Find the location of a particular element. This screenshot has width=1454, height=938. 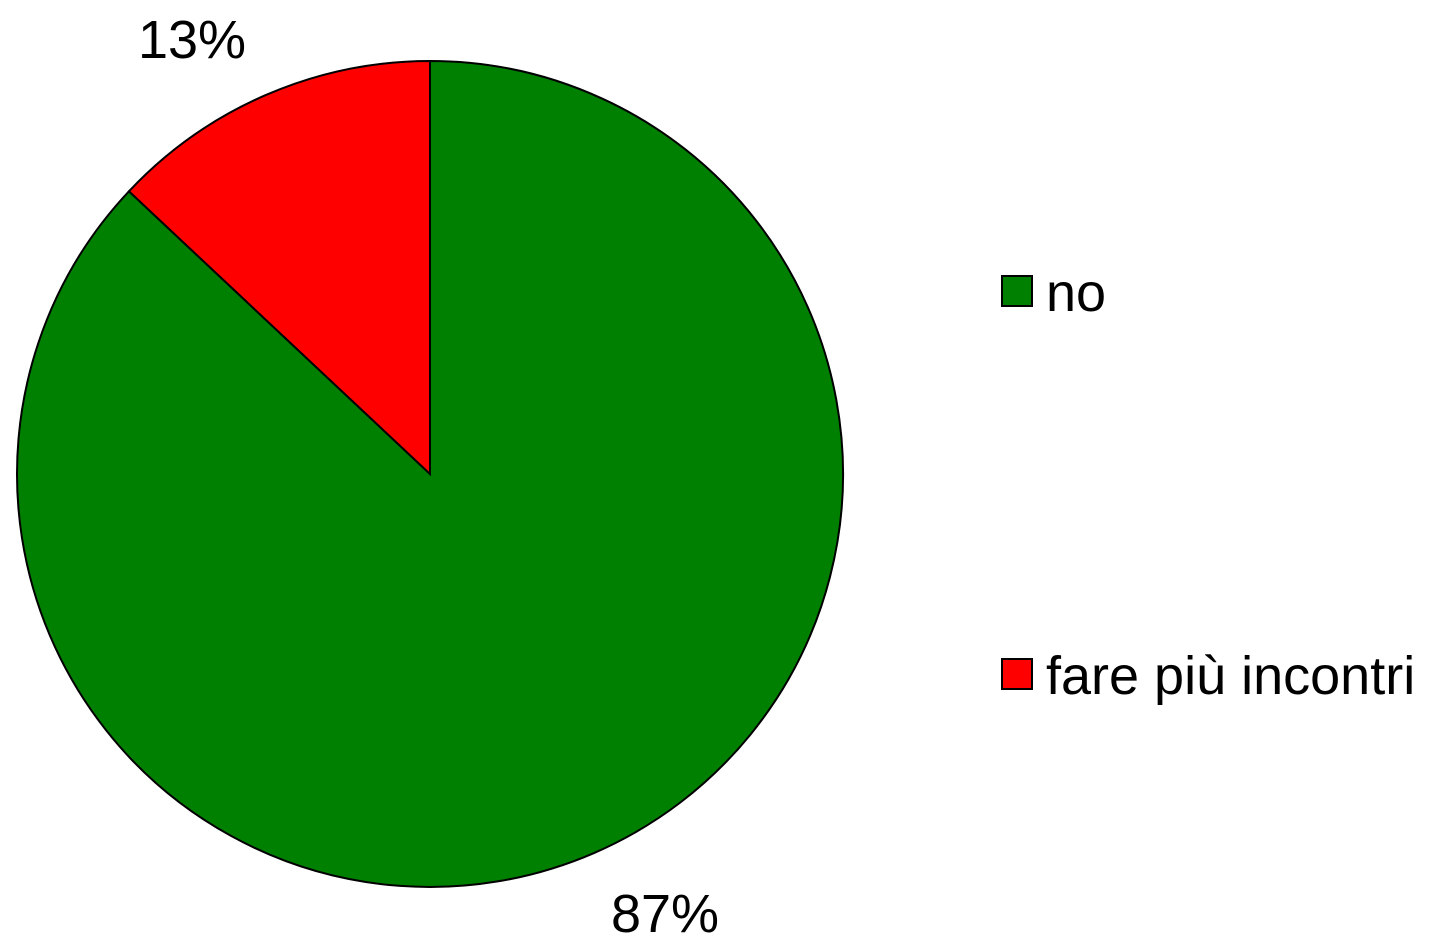

legend-item: fare più incontri is located at coordinates (1208, 676).